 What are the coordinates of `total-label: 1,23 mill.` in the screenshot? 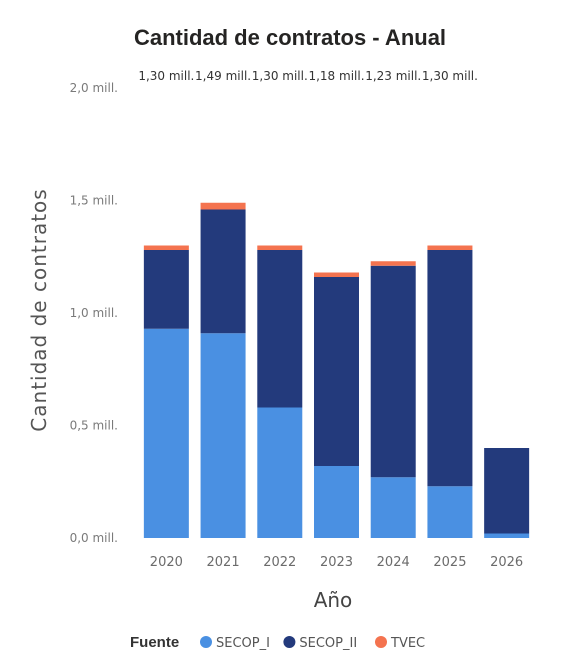 It's located at (393, 76).